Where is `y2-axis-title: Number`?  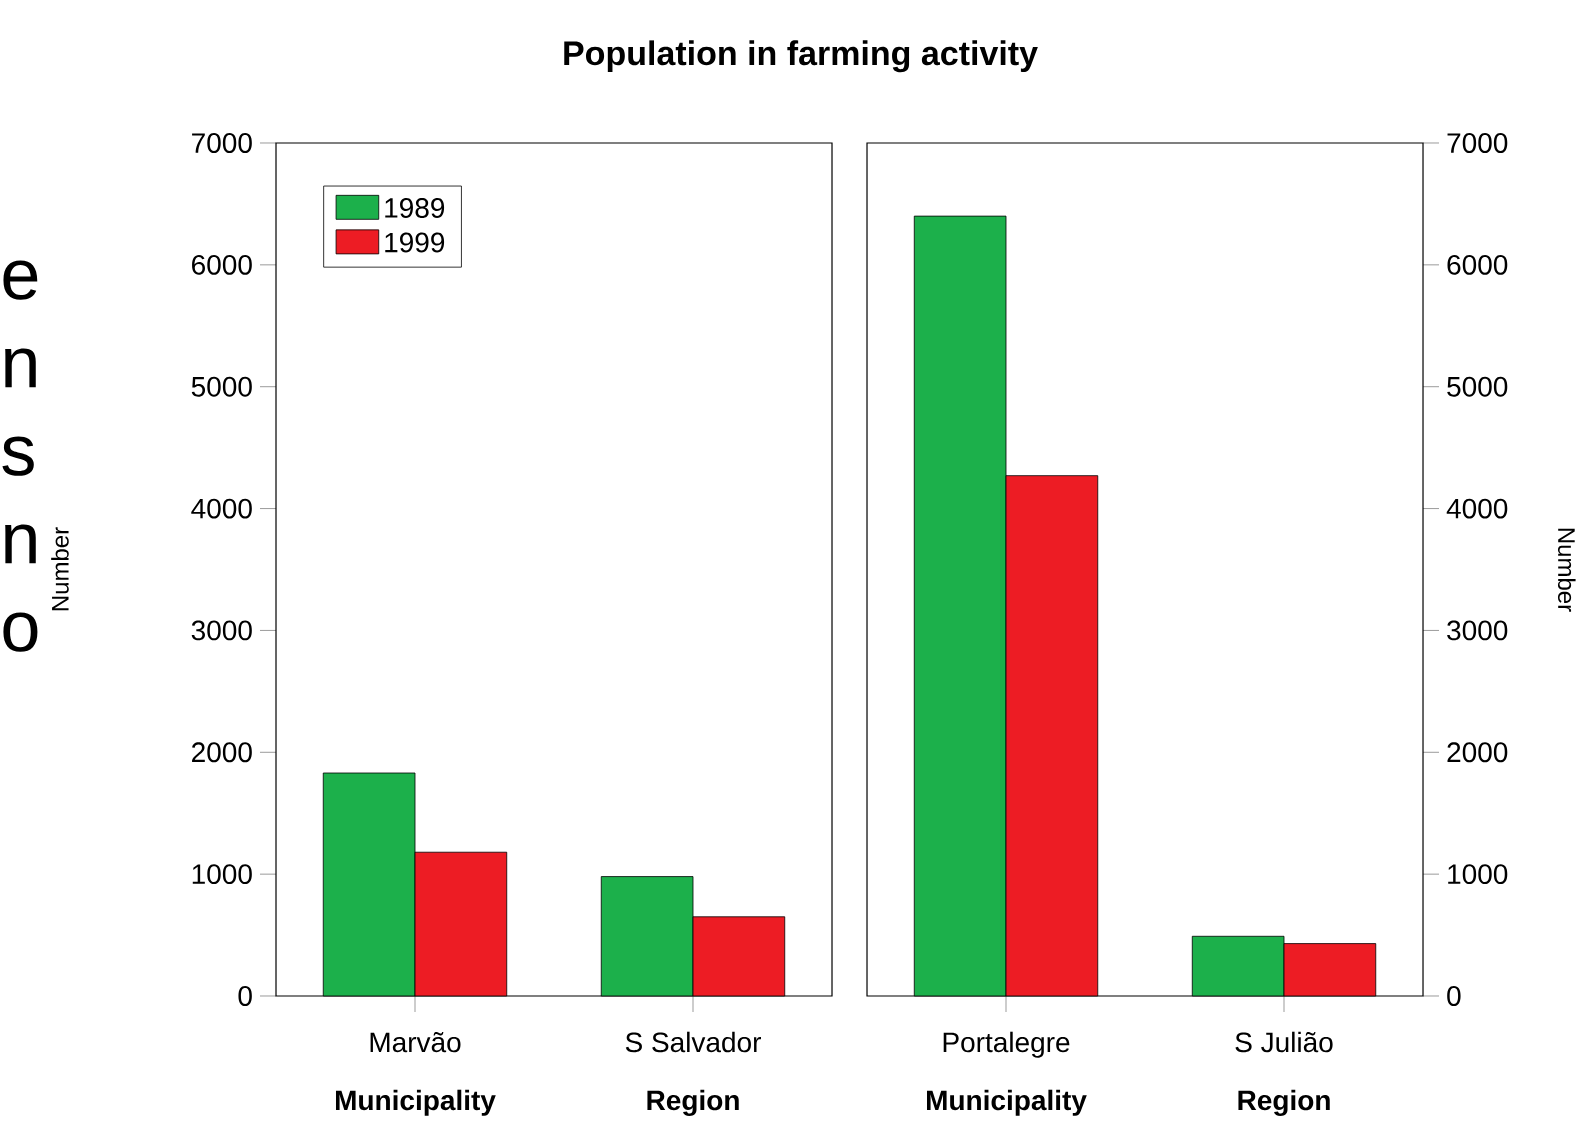 y2-axis-title: Number is located at coordinates (1566, 570).